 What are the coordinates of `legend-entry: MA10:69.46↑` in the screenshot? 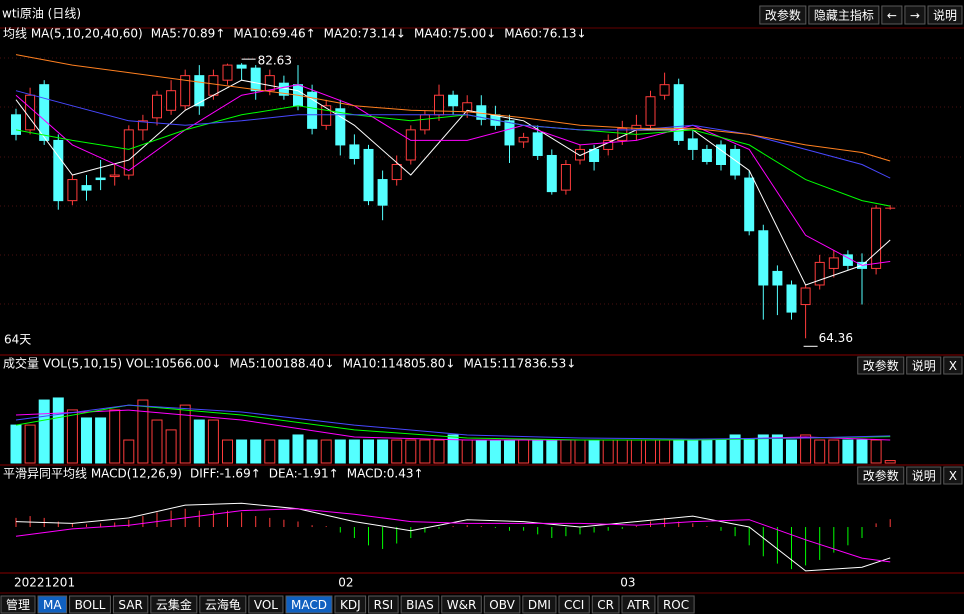 It's located at (274, 34).